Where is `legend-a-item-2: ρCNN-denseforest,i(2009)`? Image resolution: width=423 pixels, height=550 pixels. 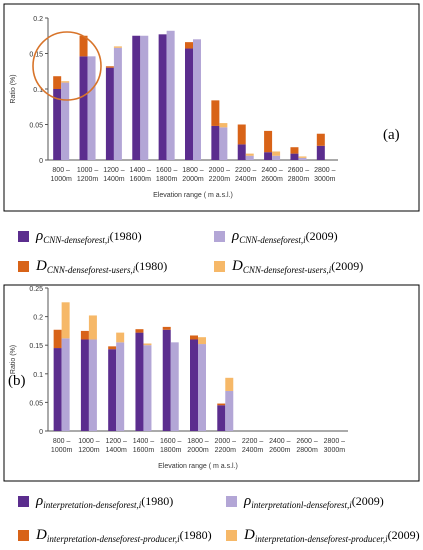 legend-a-item-2: ρCNN-denseforest,i(2009) is located at coordinates (276, 236).